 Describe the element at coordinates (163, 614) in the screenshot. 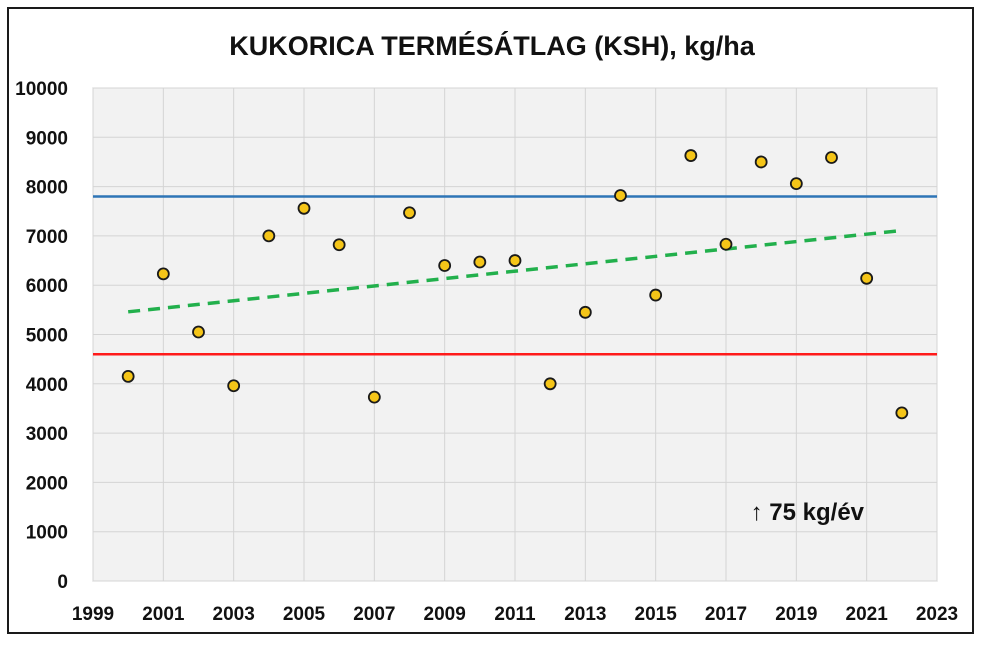

I see `x-tick-label: 2001` at that location.